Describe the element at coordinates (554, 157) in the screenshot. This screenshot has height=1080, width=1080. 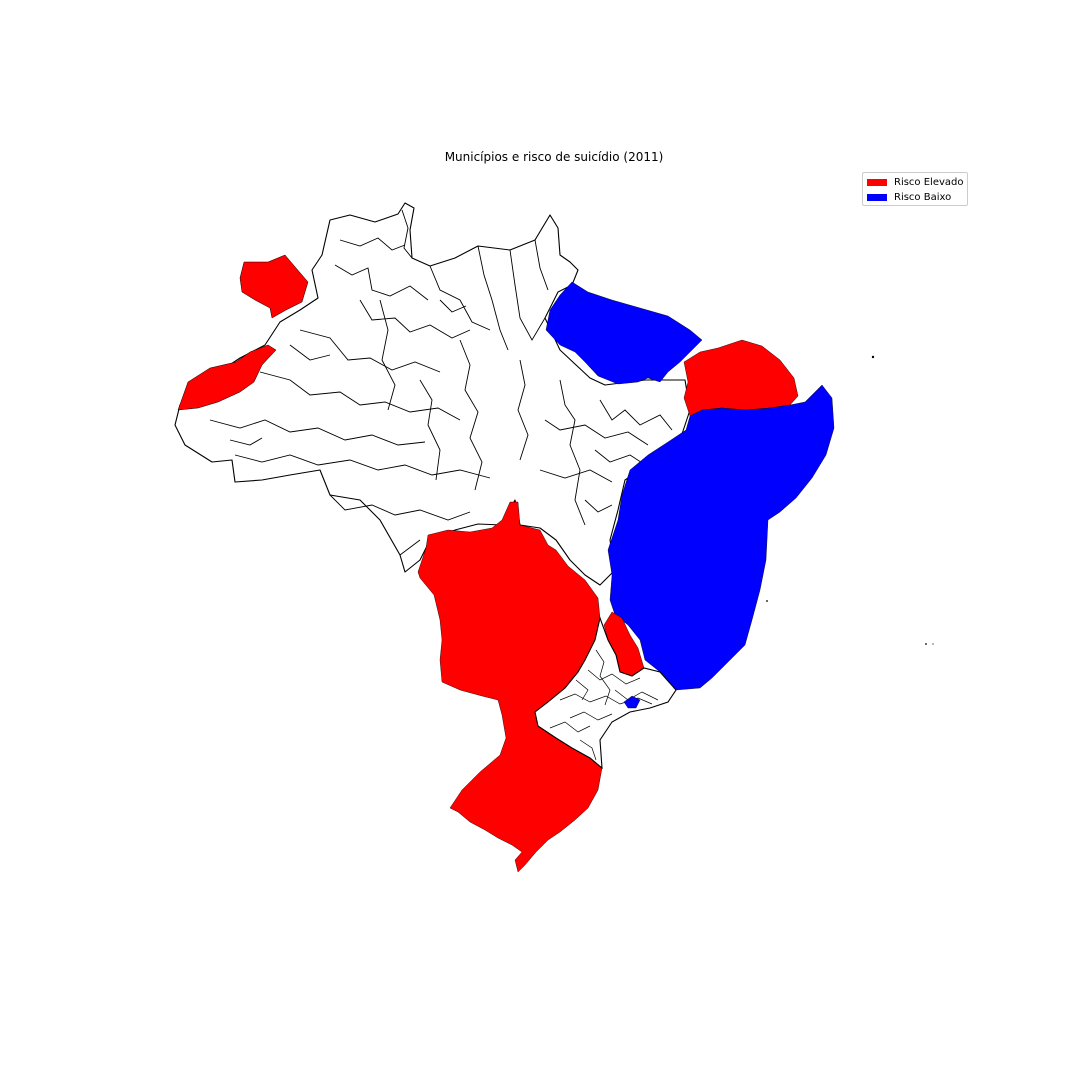
I see `map-title: Municípios e risco de suicídio (2011)` at that location.